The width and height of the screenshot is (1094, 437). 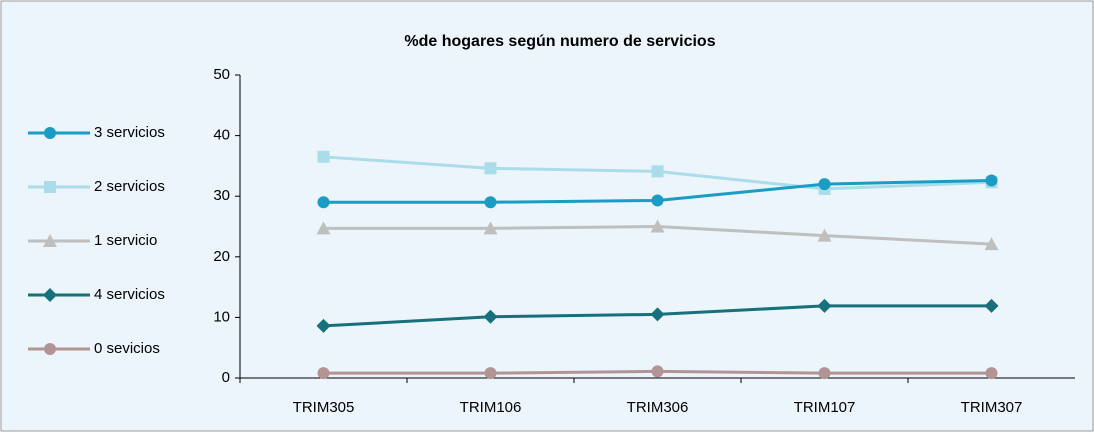 What do you see at coordinates (992, 407) in the screenshot?
I see `x-tick-label: TRIM307` at bounding box center [992, 407].